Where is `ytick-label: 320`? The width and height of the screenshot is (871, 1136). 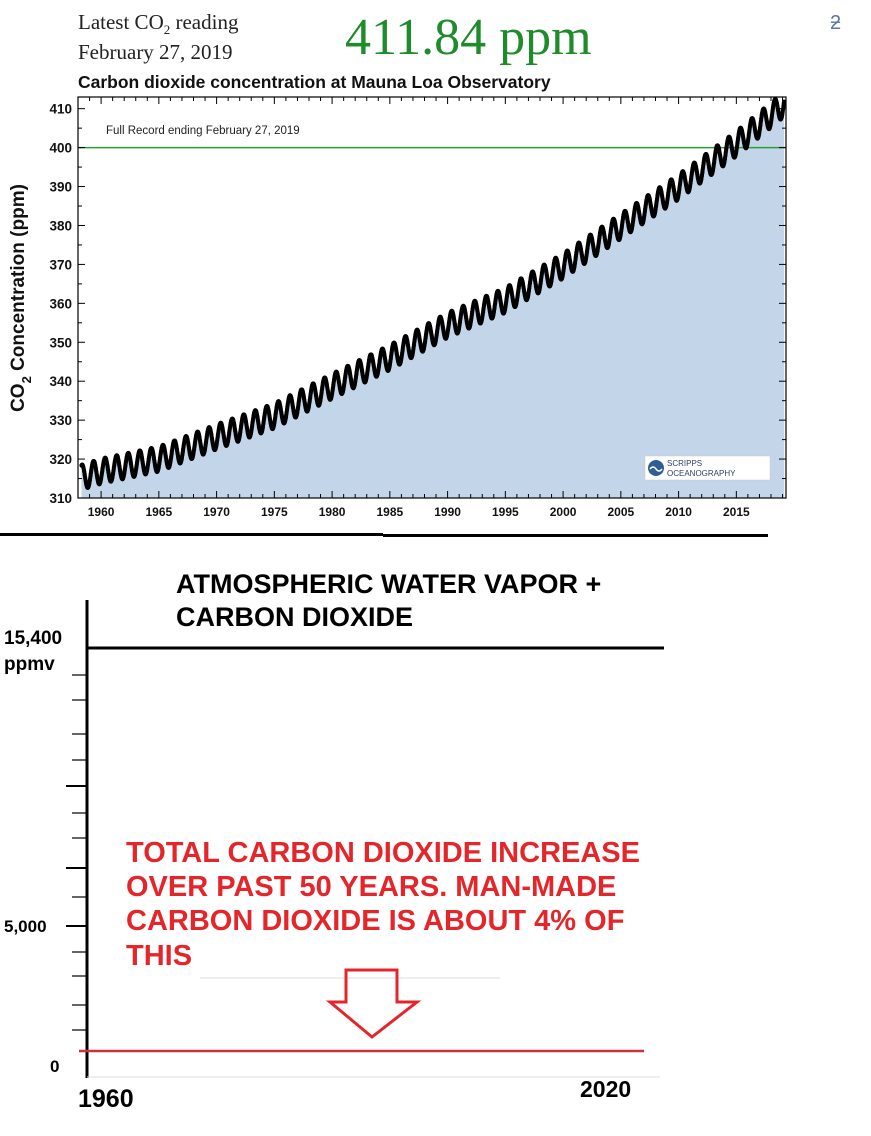
ytick-label: 320 is located at coordinates (60, 459).